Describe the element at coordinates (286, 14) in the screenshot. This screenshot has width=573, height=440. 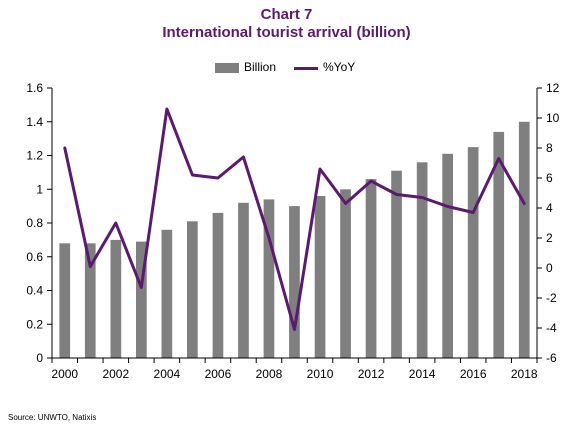
I see `chart-title: Chart 7` at that location.